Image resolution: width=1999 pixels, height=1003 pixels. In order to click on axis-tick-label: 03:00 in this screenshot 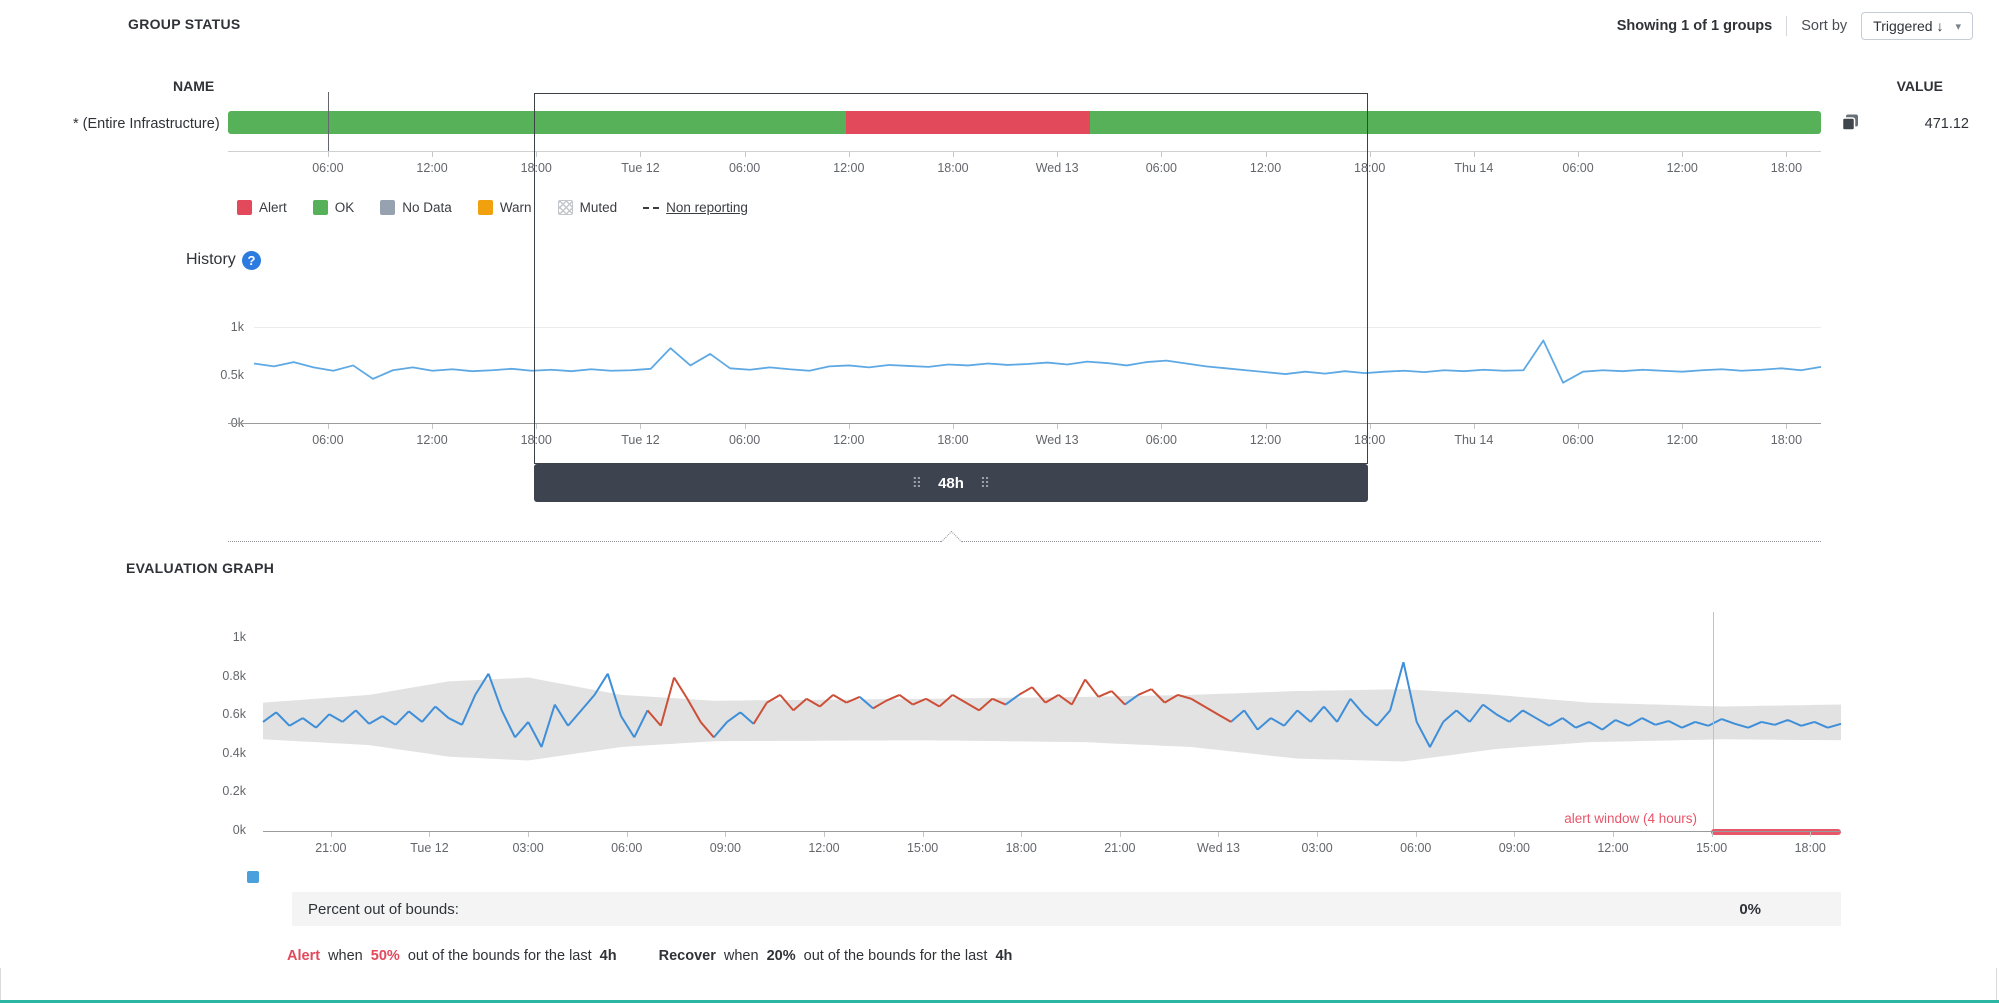, I will do `click(528, 848)`.